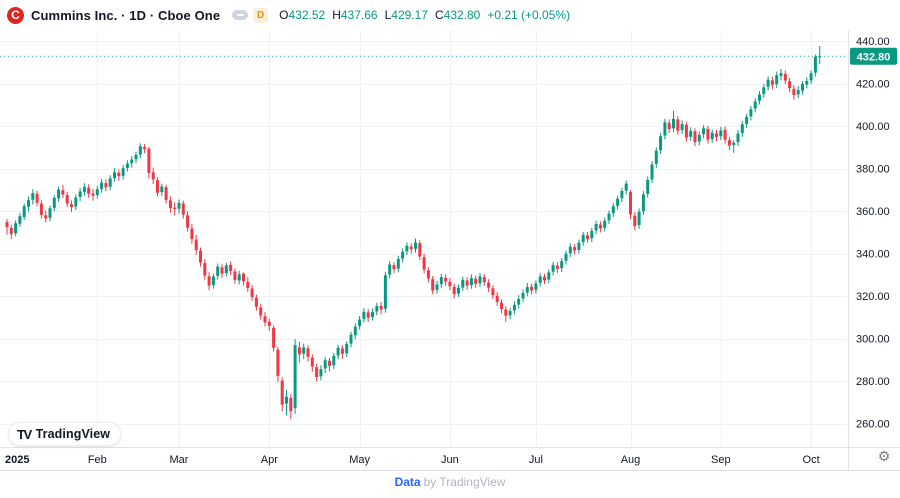  Describe the element at coordinates (536, 460) in the screenshot. I see `svg-text: Jul` at that location.